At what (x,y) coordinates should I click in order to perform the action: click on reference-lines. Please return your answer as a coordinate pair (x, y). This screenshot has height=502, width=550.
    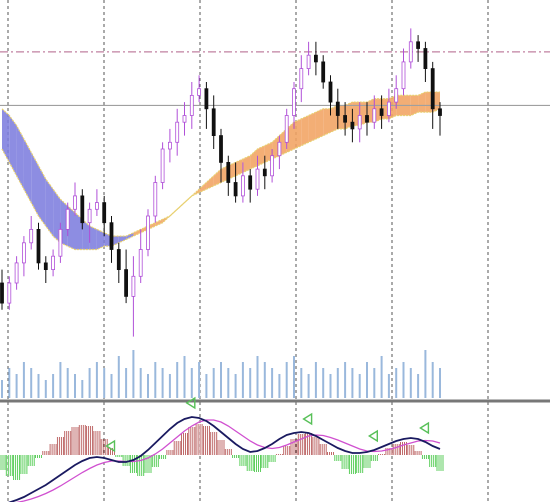
    Looking at the image, I should click on (275, 79).